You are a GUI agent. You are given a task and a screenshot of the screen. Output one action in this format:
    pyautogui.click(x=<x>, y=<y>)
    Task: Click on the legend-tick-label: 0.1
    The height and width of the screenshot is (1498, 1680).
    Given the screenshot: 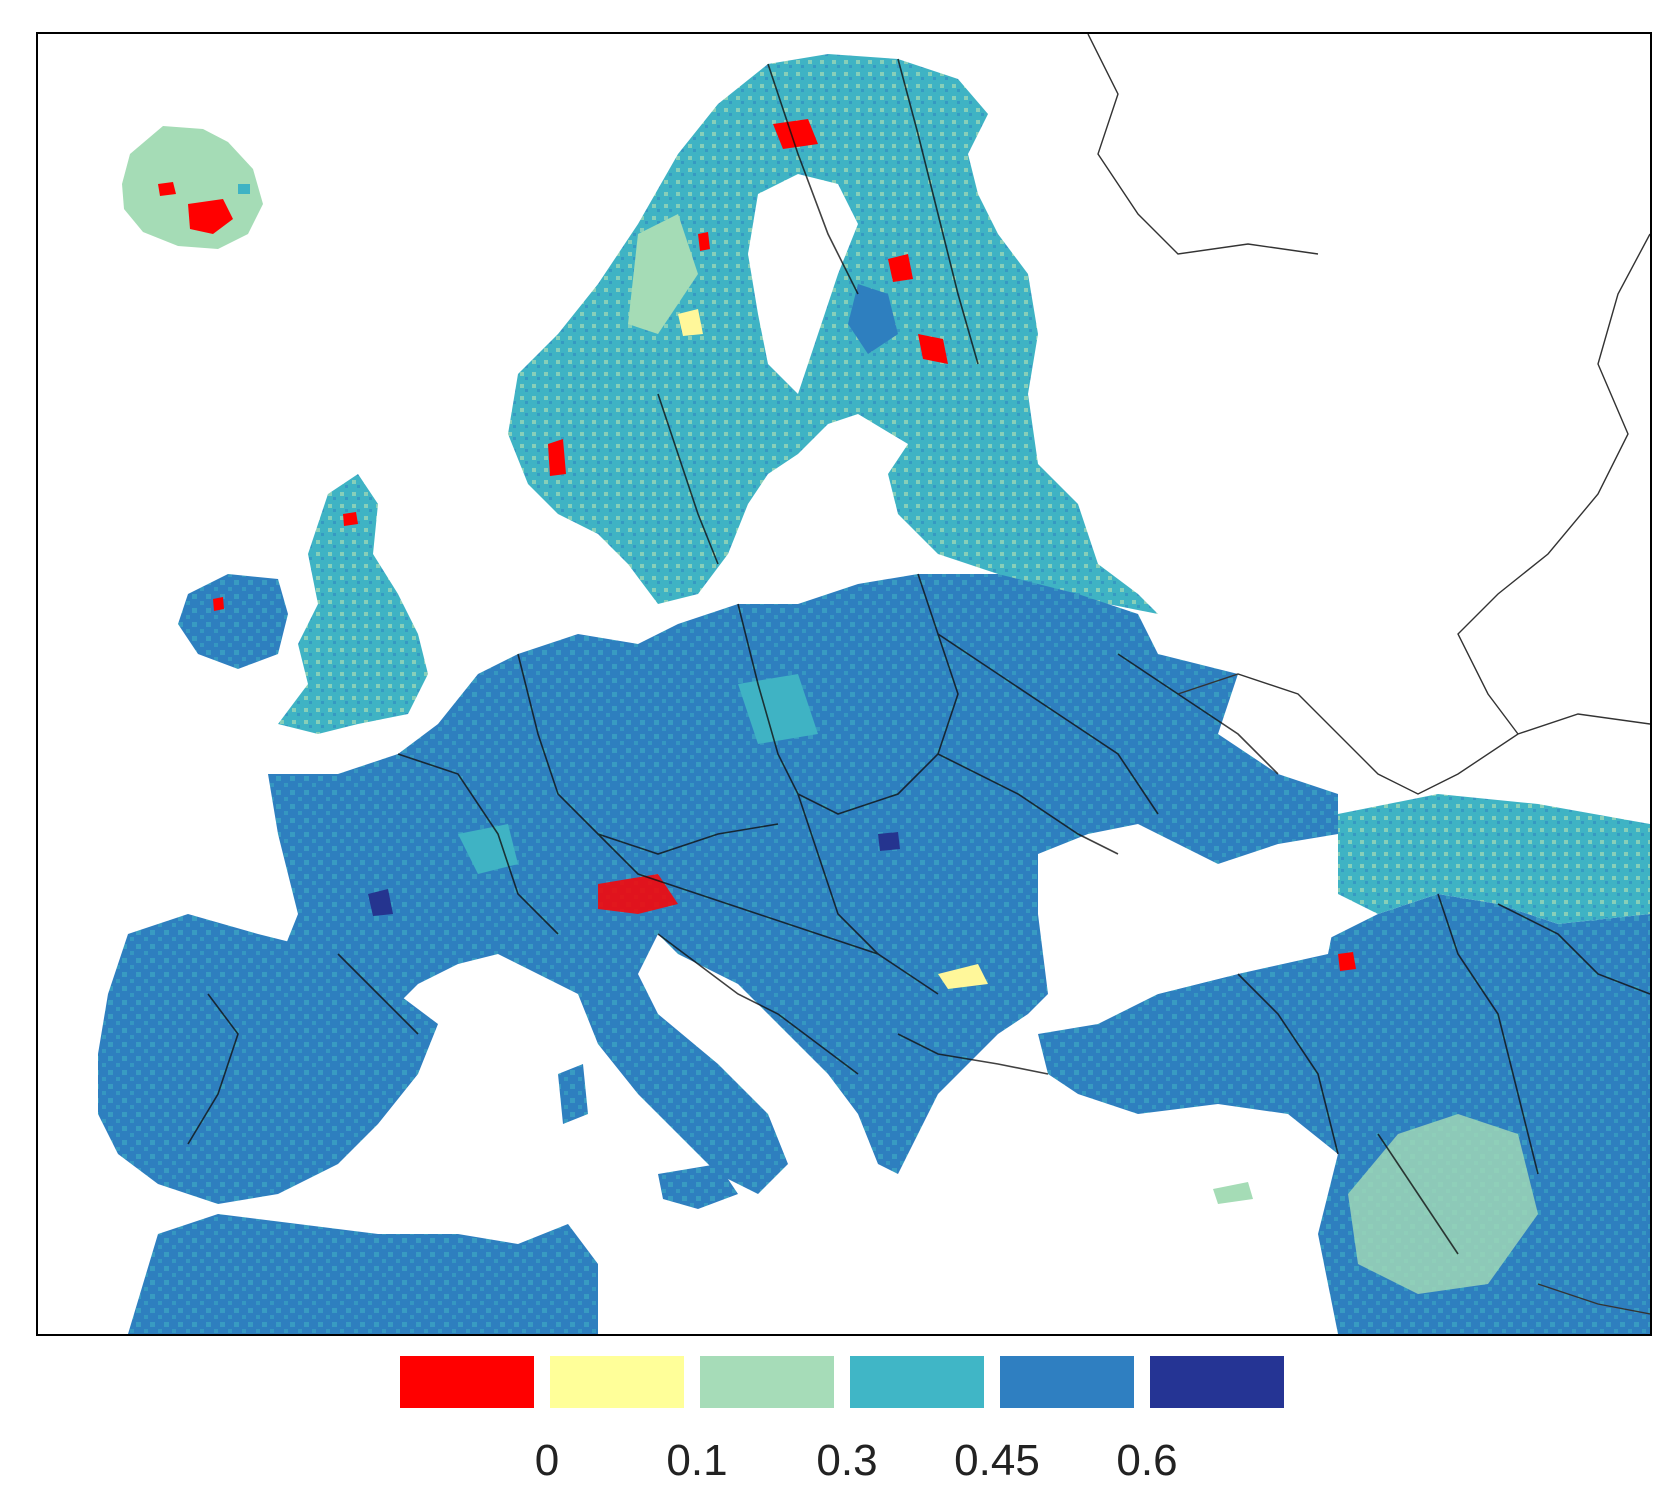 What is the action you would take?
    pyautogui.click(x=697, y=1460)
    